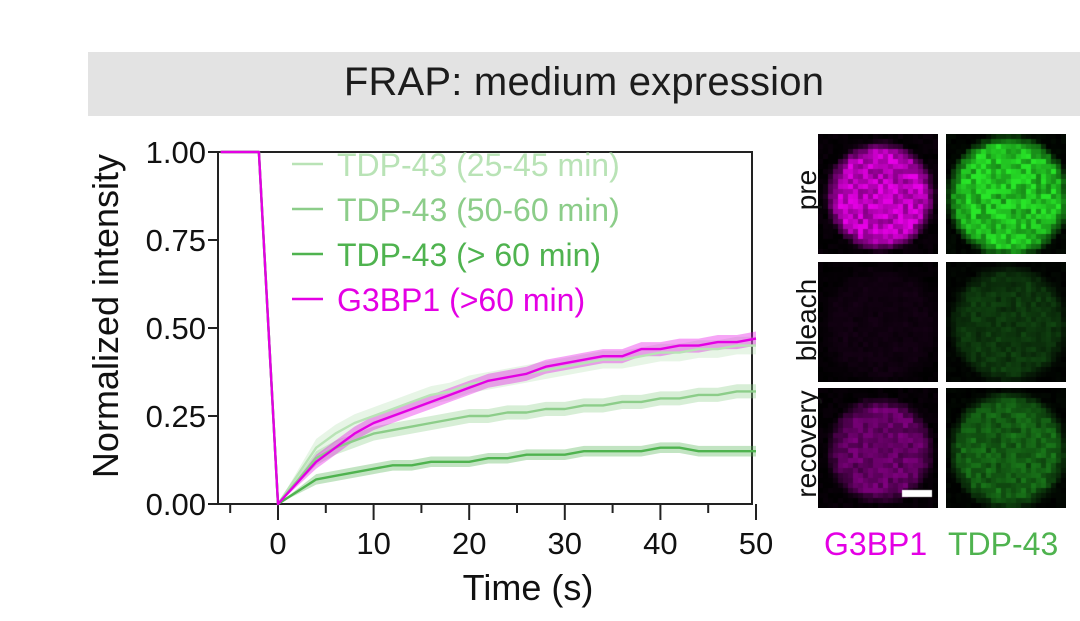 This screenshot has width=1080, height=621. I want to click on y-tick-label: 0.75, so click(176, 240).